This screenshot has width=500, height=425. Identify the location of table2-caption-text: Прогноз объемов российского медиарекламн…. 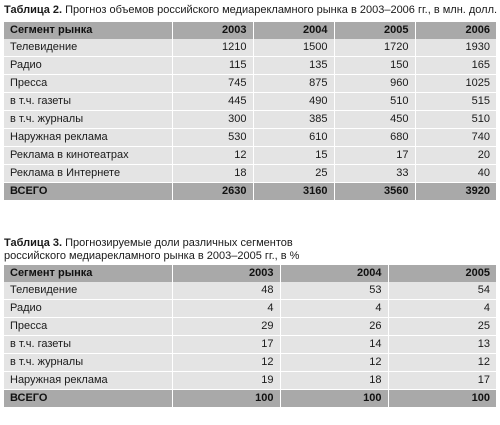
(280, 10).